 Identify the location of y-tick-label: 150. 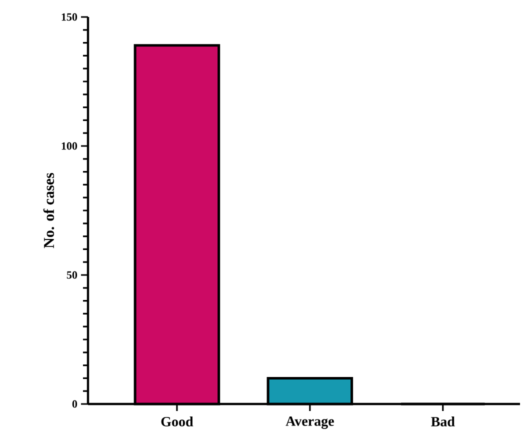
(70, 17).